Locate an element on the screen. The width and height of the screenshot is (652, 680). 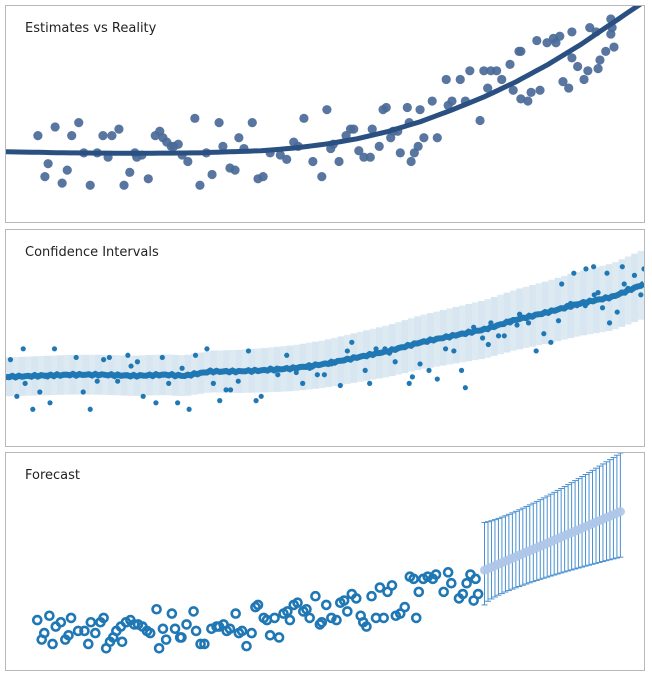
forecast-errorbars is located at coordinates (552, 529).